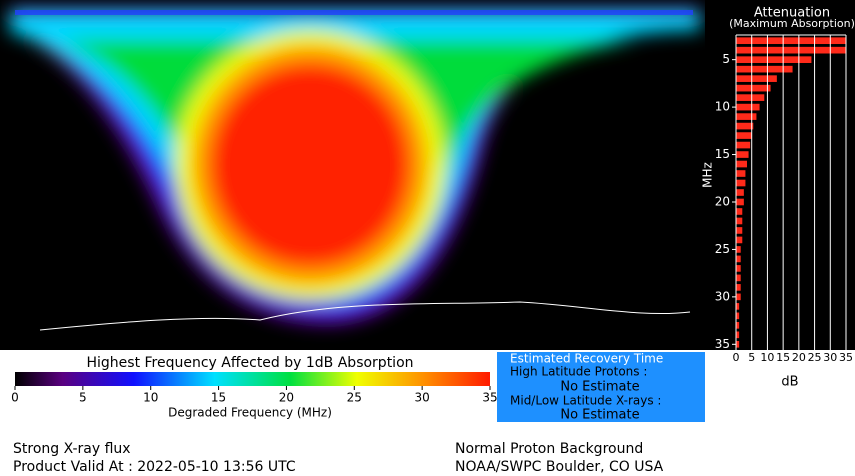  What do you see at coordinates (846, 357) in the screenshot?
I see `x-tick-label: 35` at bounding box center [846, 357].